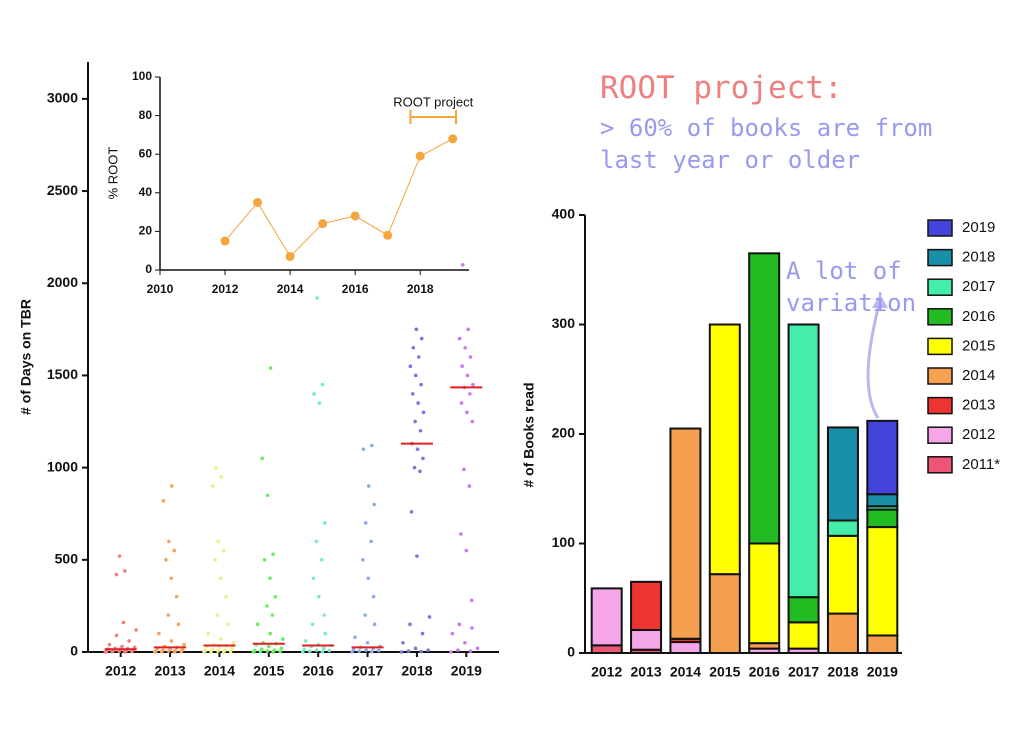 The height and width of the screenshot is (736, 1024). What do you see at coordinates (146, 231) in the screenshot?
I see `y-tick-label: 20` at bounding box center [146, 231].